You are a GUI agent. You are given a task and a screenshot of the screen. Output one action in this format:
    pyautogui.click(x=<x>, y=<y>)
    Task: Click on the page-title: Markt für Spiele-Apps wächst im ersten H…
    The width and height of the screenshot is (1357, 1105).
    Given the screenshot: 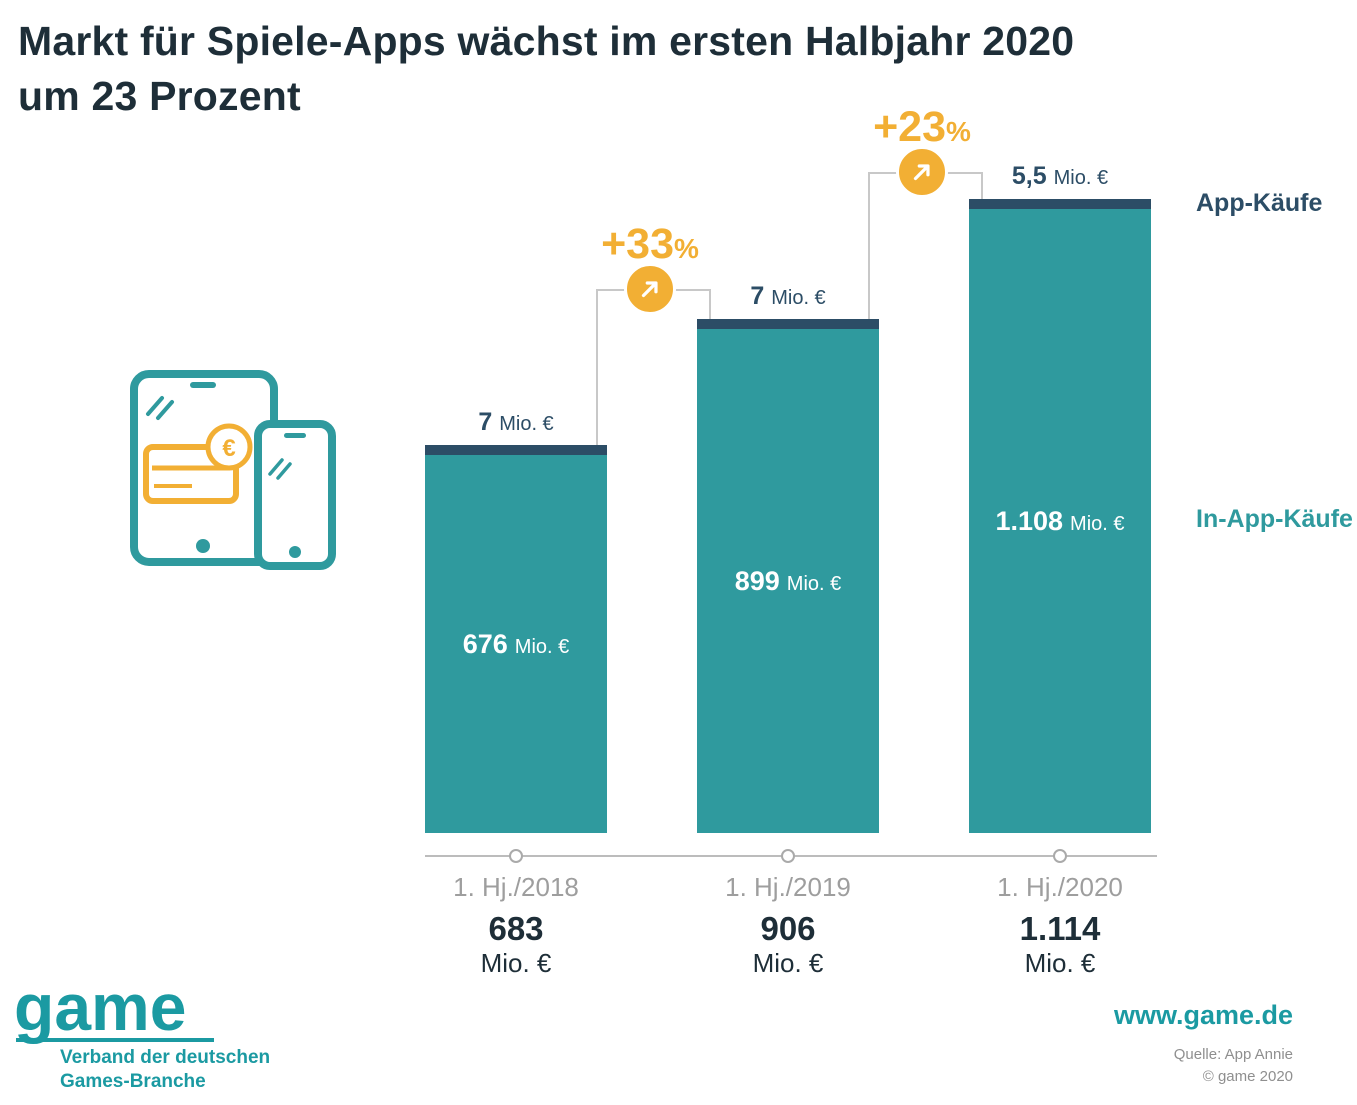 What is the action you would take?
    pyautogui.click(x=678, y=69)
    